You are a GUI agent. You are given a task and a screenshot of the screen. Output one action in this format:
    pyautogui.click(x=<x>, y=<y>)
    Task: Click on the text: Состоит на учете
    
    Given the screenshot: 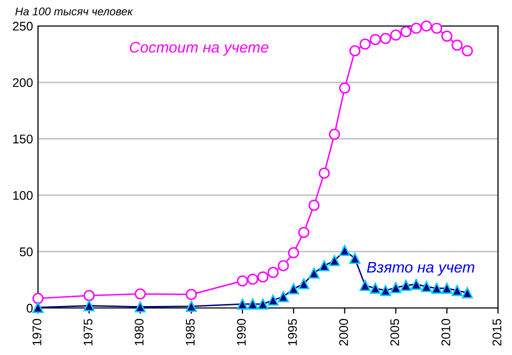 What is the action you would take?
    pyautogui.click(x=199, y=49)
    